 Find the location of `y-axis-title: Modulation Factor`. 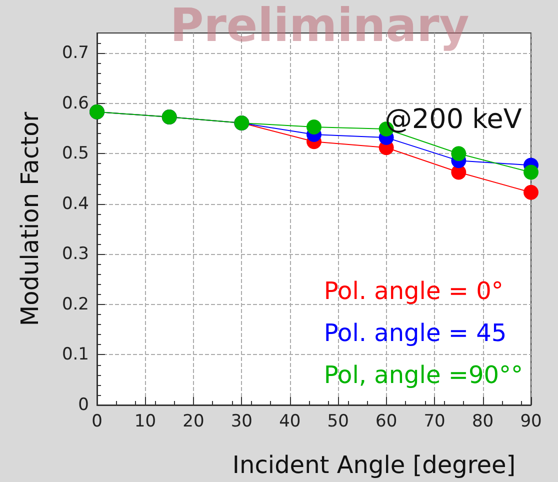

y-axis-title: Modulation Factor is located at coordinates (30, 219).